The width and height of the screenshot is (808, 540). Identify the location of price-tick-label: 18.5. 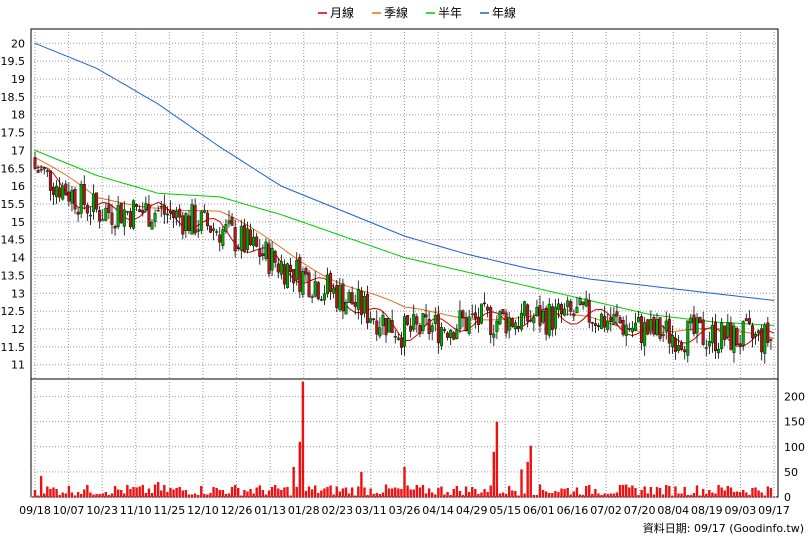
(13, 97).